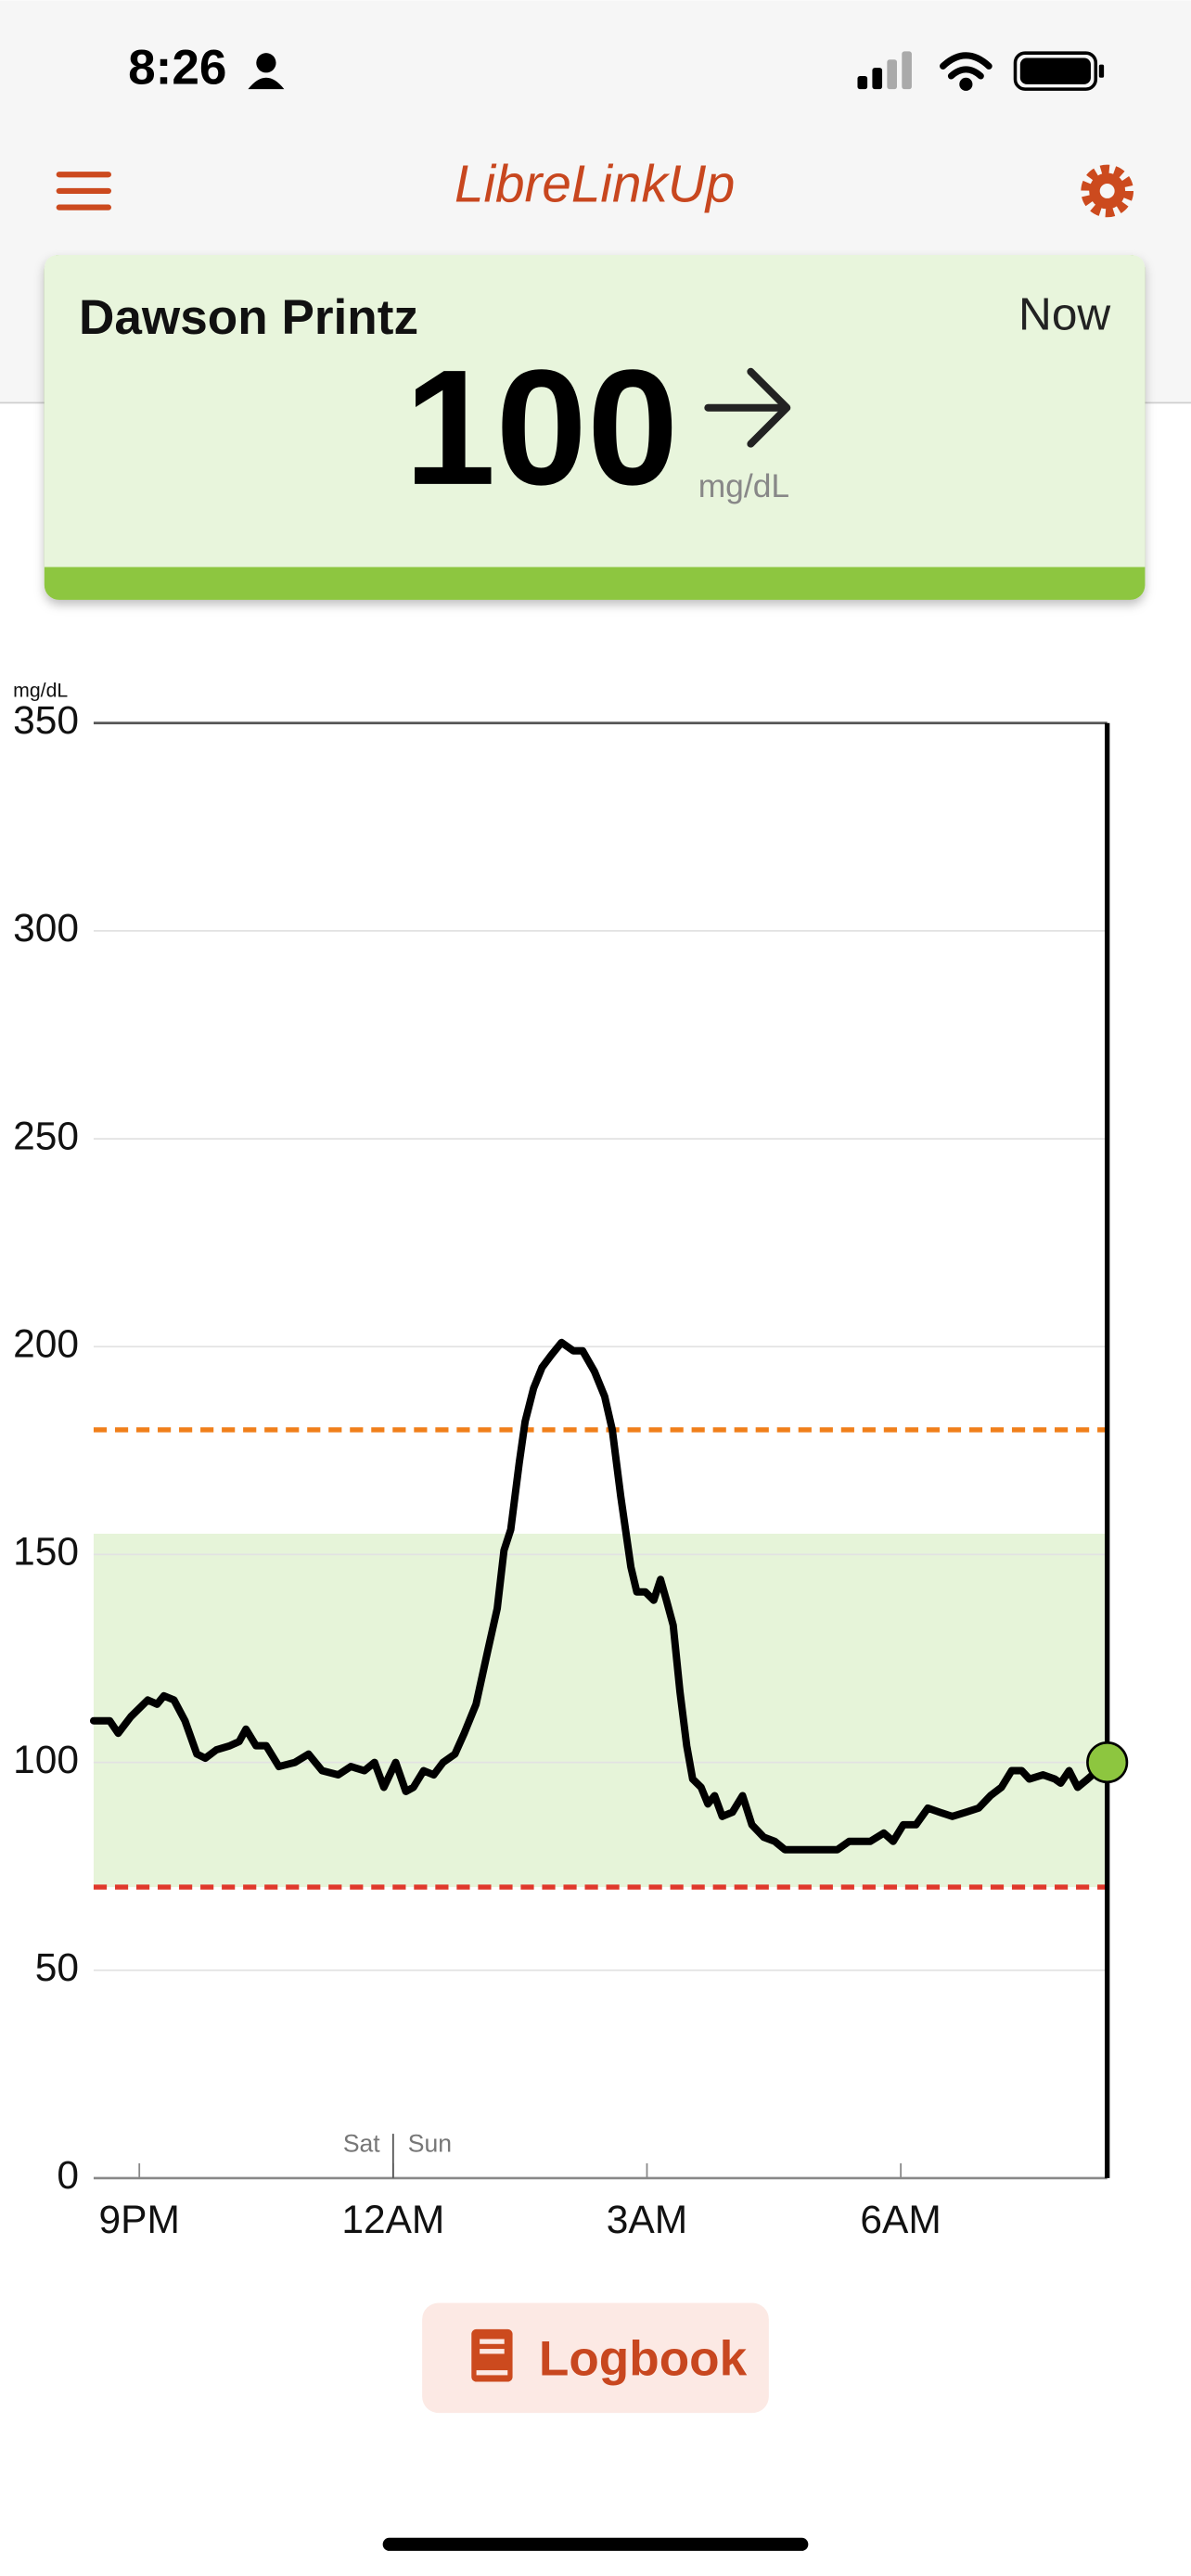 The height and width of the screenshot is (2576, 1191). What do you see at coordinates (541, 427) in the screenshot?
I see `glucose-value: 100` at bounding box center [541, 427].